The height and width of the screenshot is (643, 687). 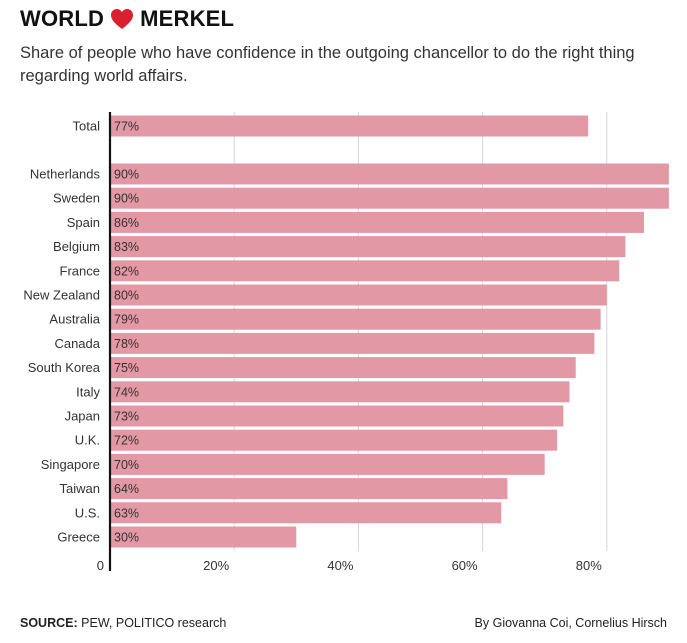 What do you see at coordinates (126, 127) in the screenshot?
I see `value-label-total: 77%` at bounding box center [126, 127].